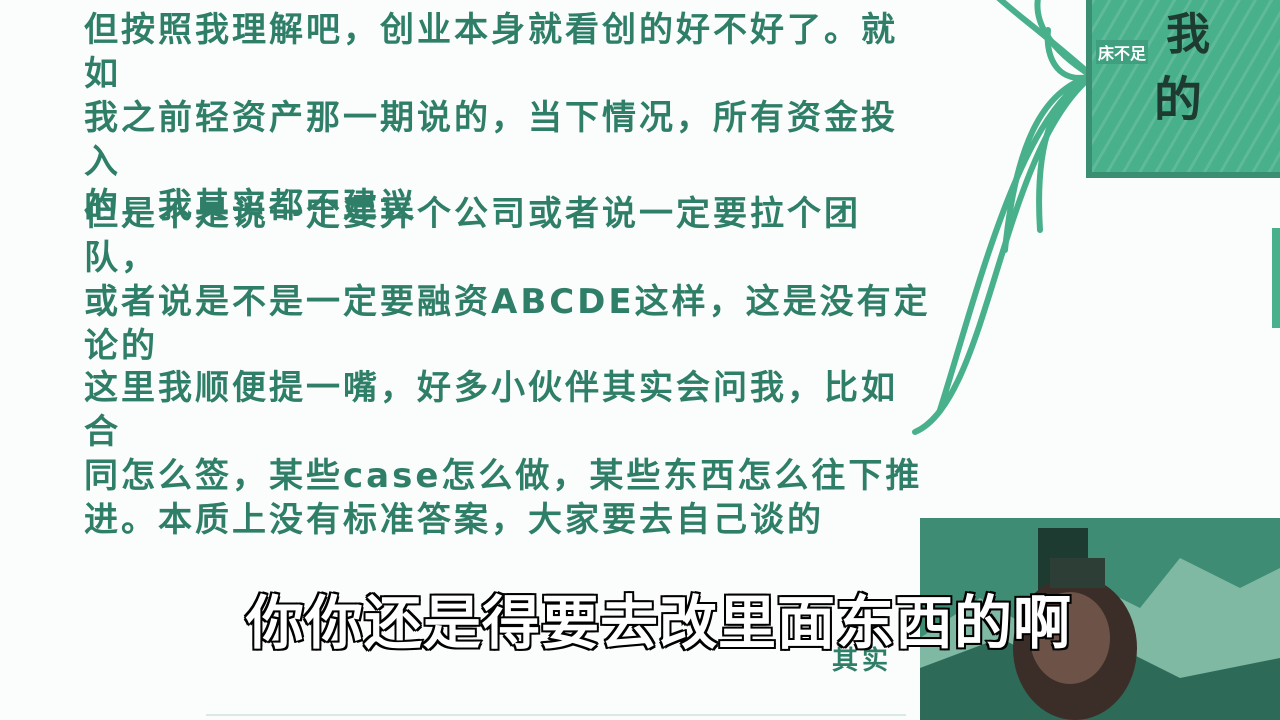  What do you see at coordinates (1122, 52) in the screenshot?
I see `card-small-label: 床不足` at bounding box center [1122, 52].